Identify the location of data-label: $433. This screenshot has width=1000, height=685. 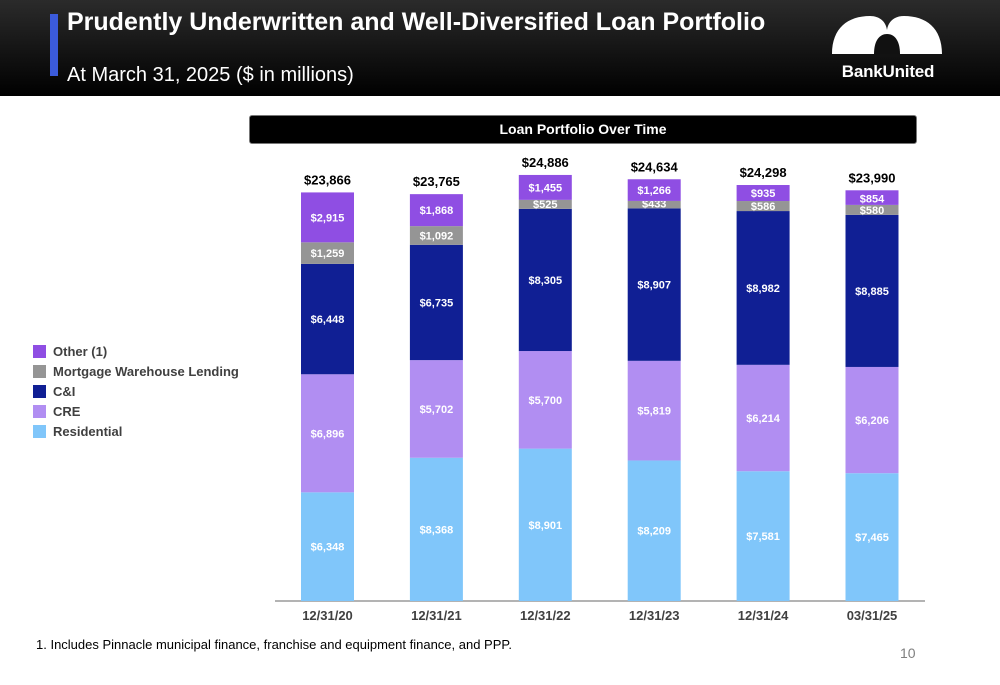
(654, 204).